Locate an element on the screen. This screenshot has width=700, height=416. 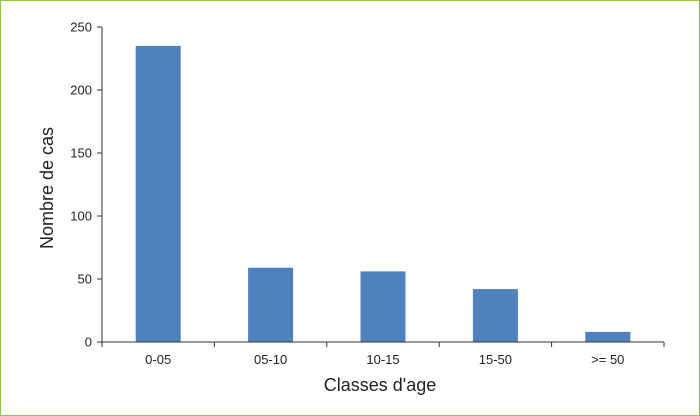
x-tick-label: 15-50 is located at coordinates (495, 359).